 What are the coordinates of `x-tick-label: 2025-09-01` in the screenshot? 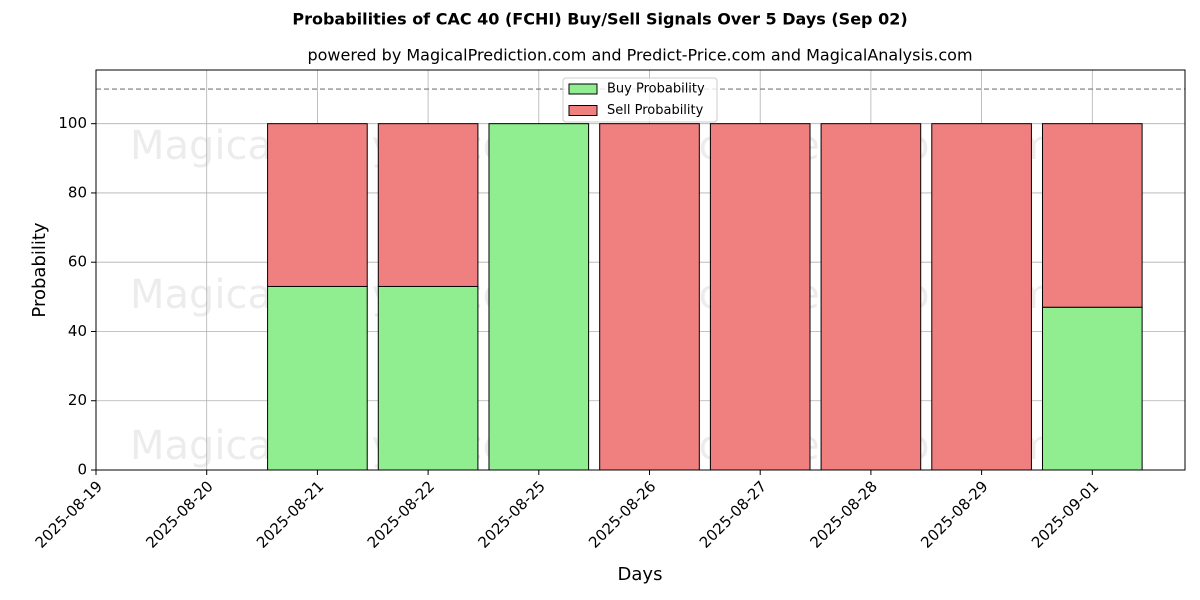 It's located at (1065, 514).